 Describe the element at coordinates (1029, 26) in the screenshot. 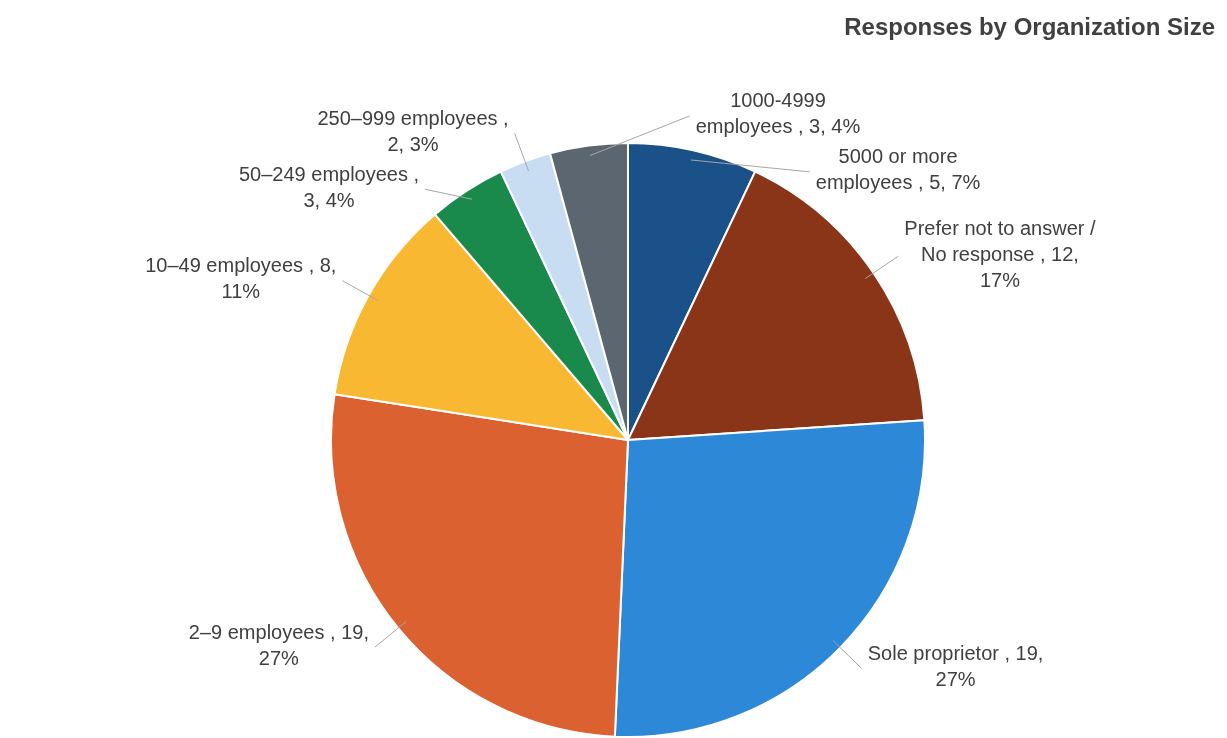

I see `chart-title: Responses by Organization Size` at that location.